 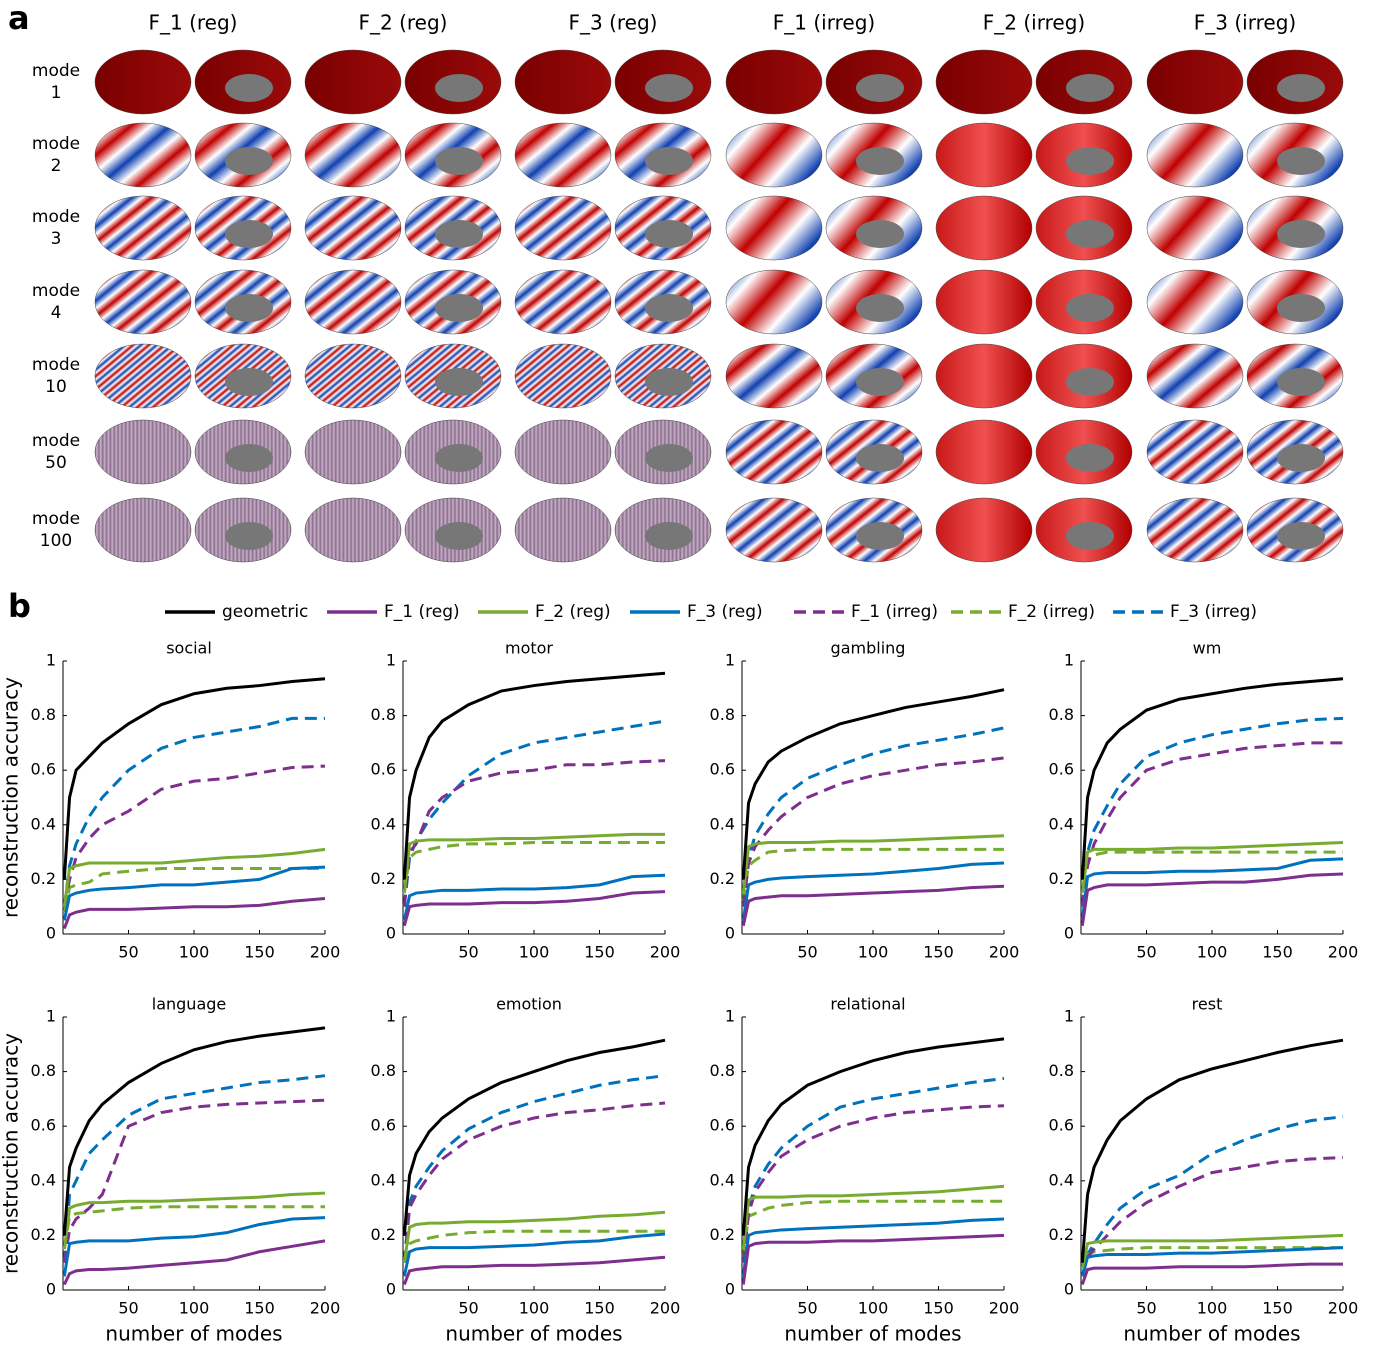 I want to click on column-header: F_3 (reg), so click(x=613, y=23).